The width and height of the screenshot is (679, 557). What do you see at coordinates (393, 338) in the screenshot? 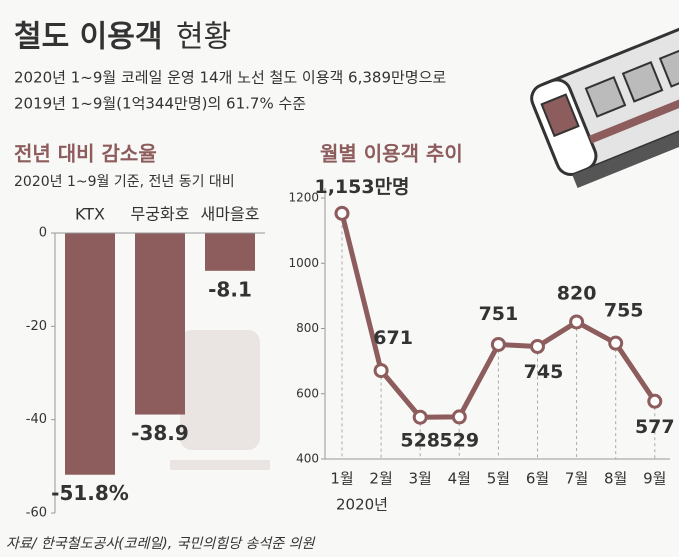
I see `value-label: 671` at bounding box center [393, 338].